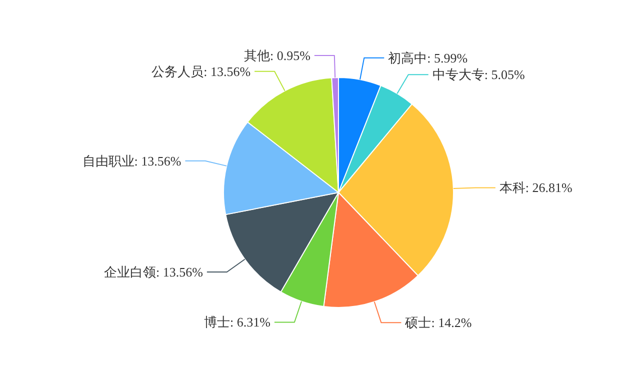  Describe the element at coordinates (478, 74) in the screenshot. I see `slice-label: 中专大专: 5.05%` at that location.